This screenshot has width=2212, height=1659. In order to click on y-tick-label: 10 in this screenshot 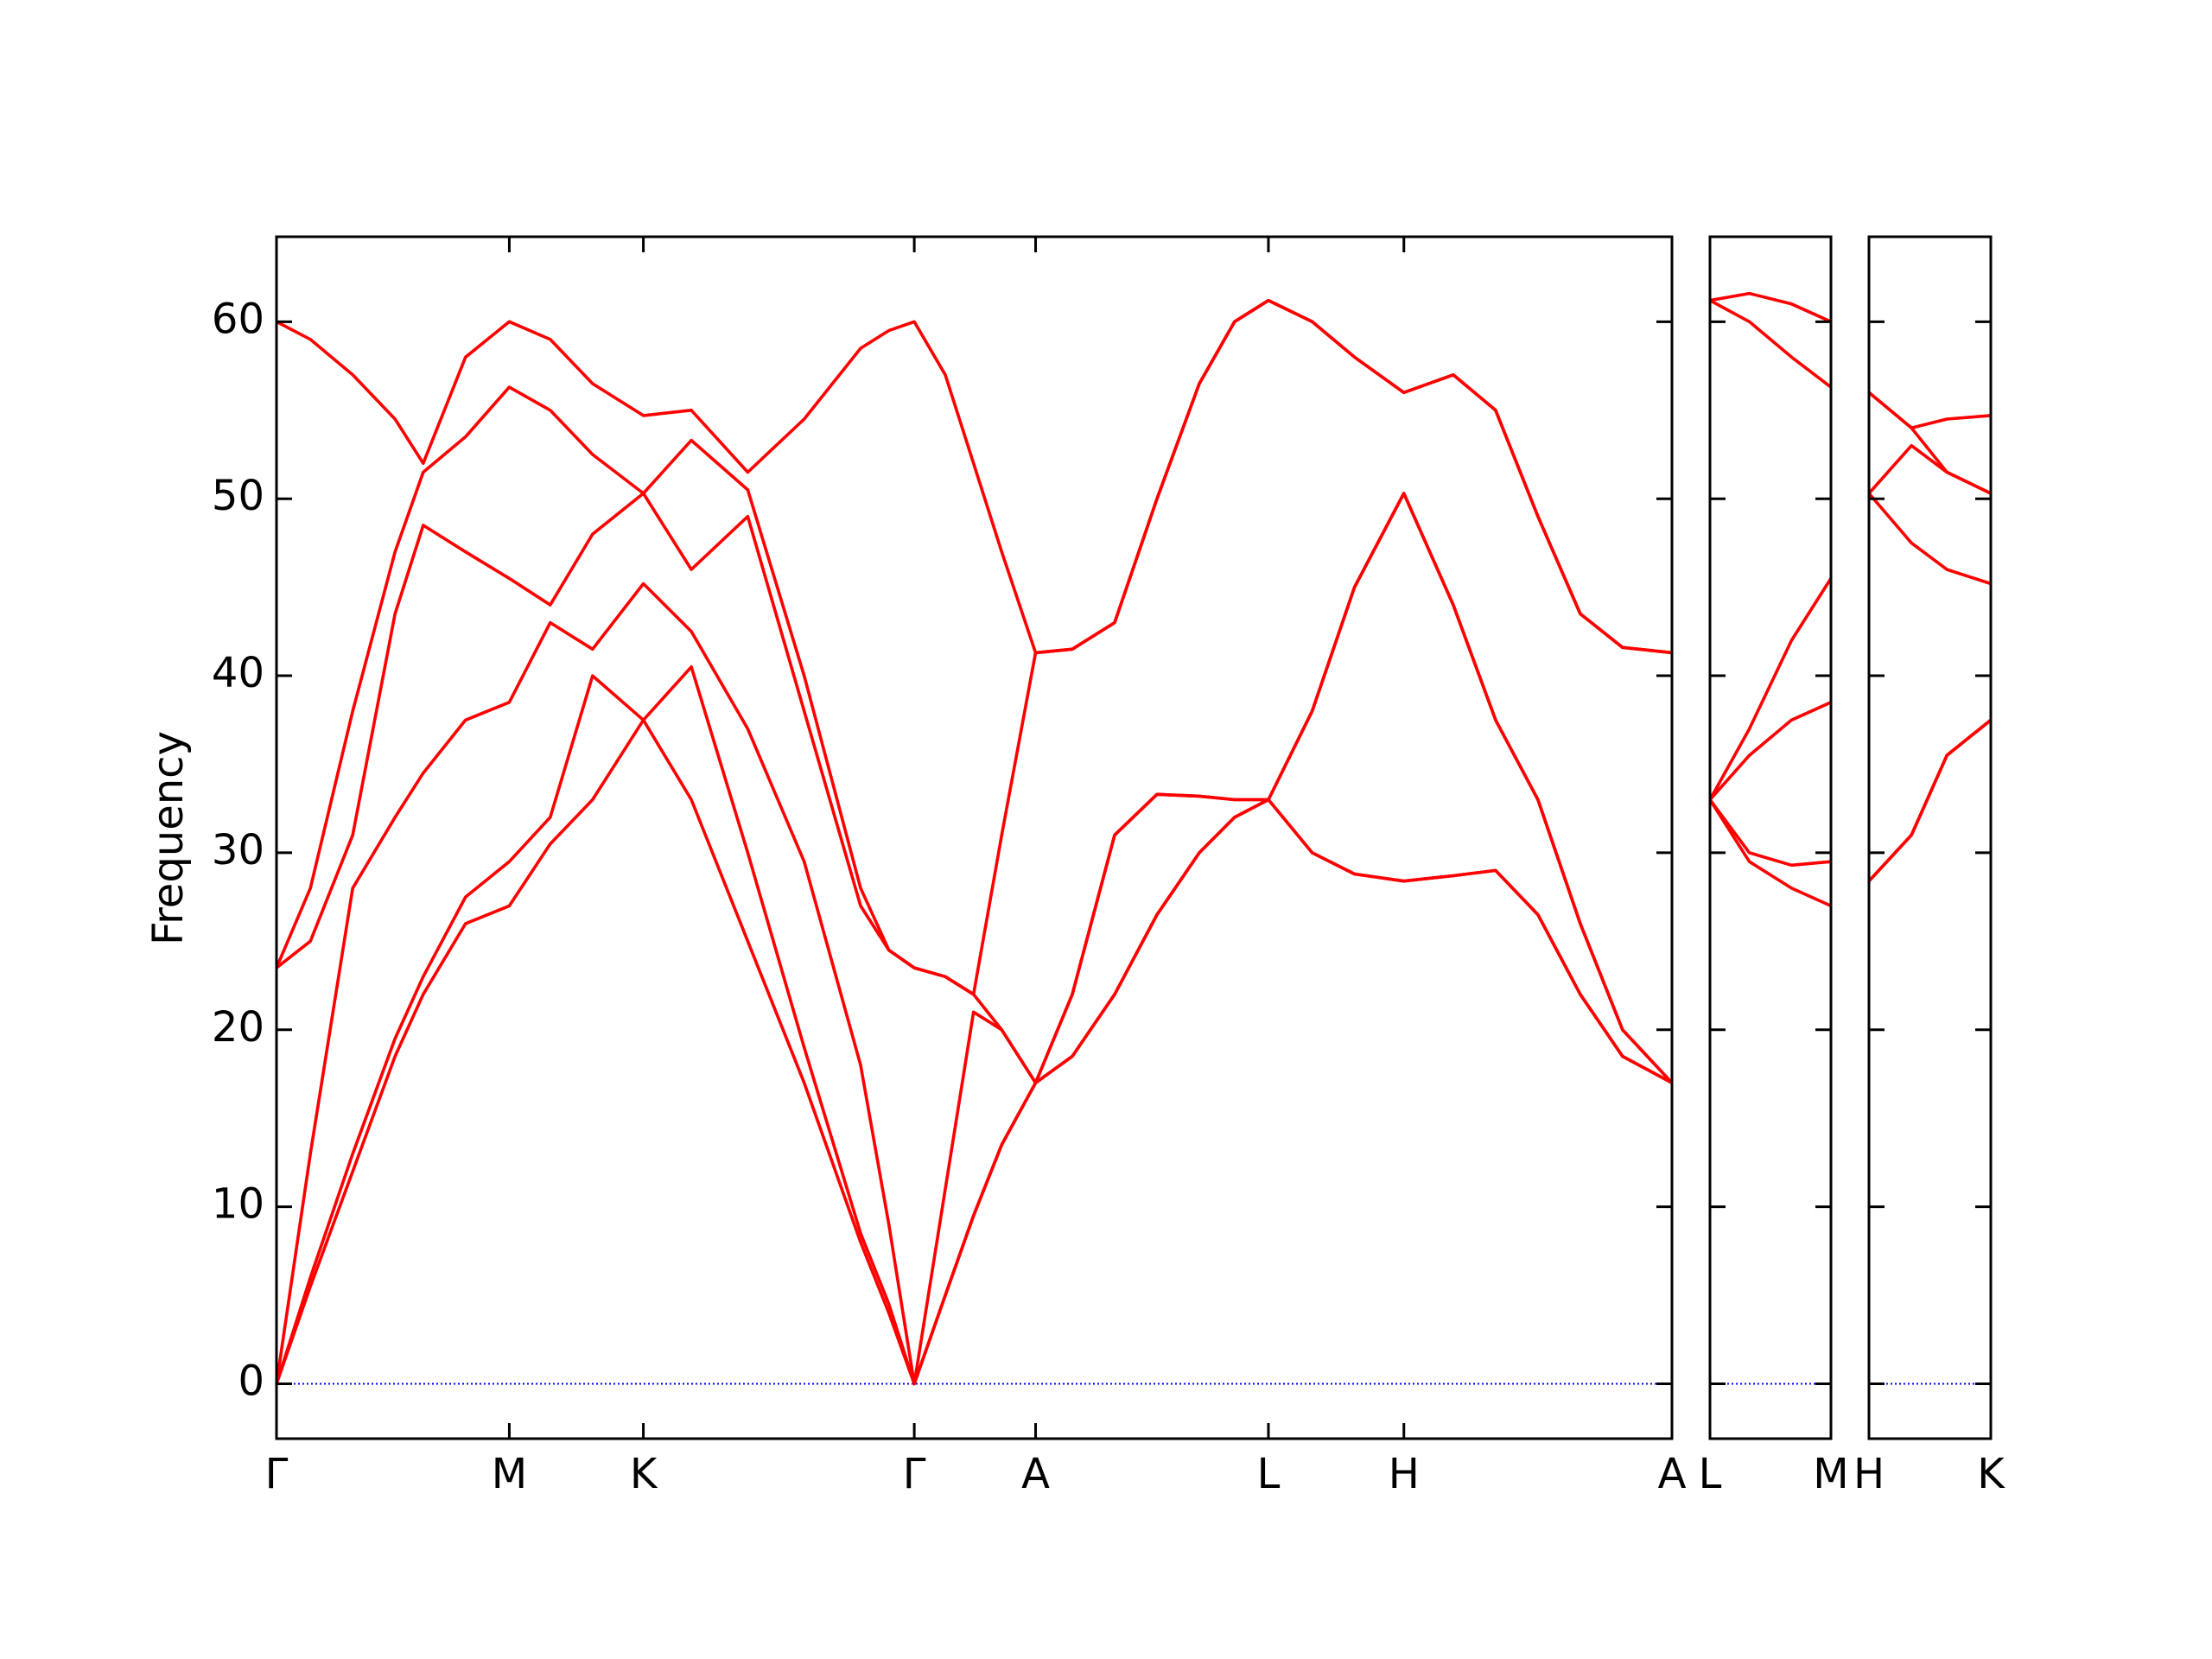, I will do `click(238, 1204)`.